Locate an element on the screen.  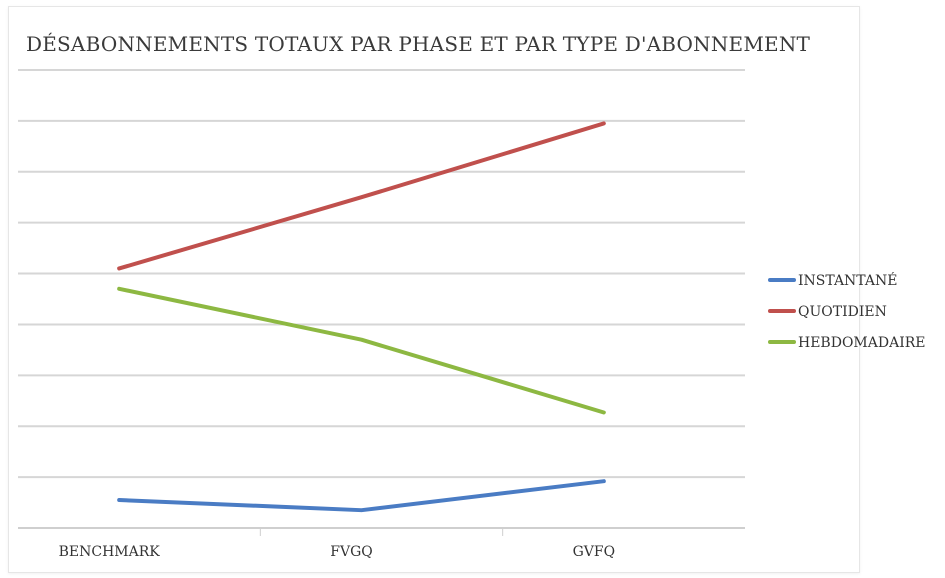
x-tick-label: FVGQ is located at coordinates (351, 552).